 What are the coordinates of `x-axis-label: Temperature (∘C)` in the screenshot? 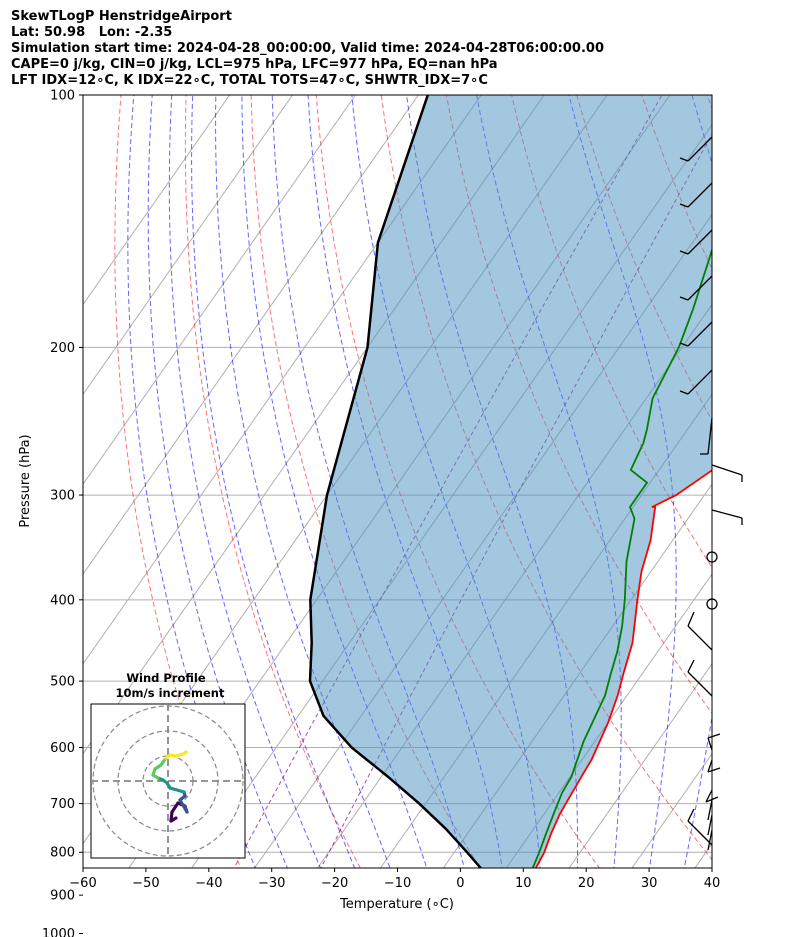 It's located at (396, 904).